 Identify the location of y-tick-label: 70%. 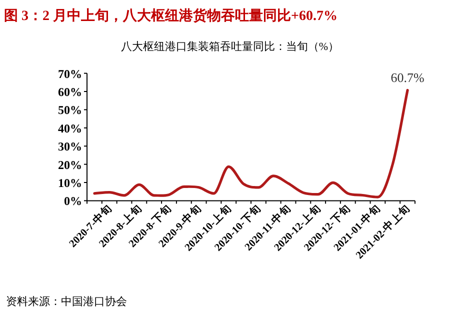
(70, 73).